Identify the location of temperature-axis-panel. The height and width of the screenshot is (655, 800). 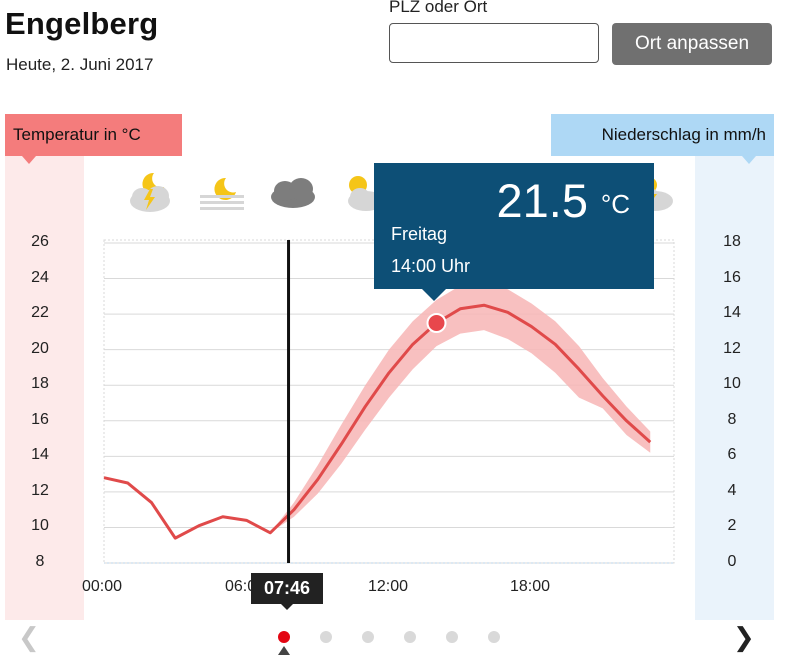
(44, 388).